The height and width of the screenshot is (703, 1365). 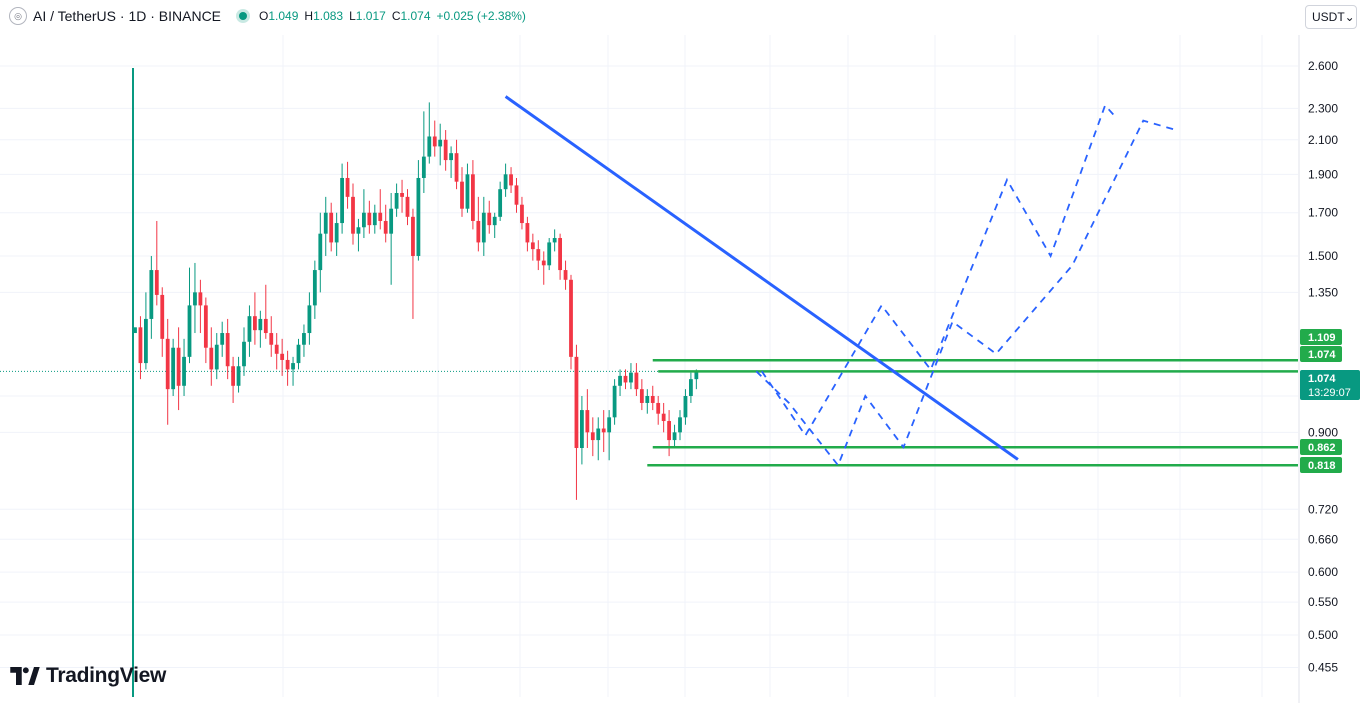 What do you see at coordinates (1323, 256) in the screenshot?
I see `price-tick-label: 1.500` at bounding box center [1323, 256].